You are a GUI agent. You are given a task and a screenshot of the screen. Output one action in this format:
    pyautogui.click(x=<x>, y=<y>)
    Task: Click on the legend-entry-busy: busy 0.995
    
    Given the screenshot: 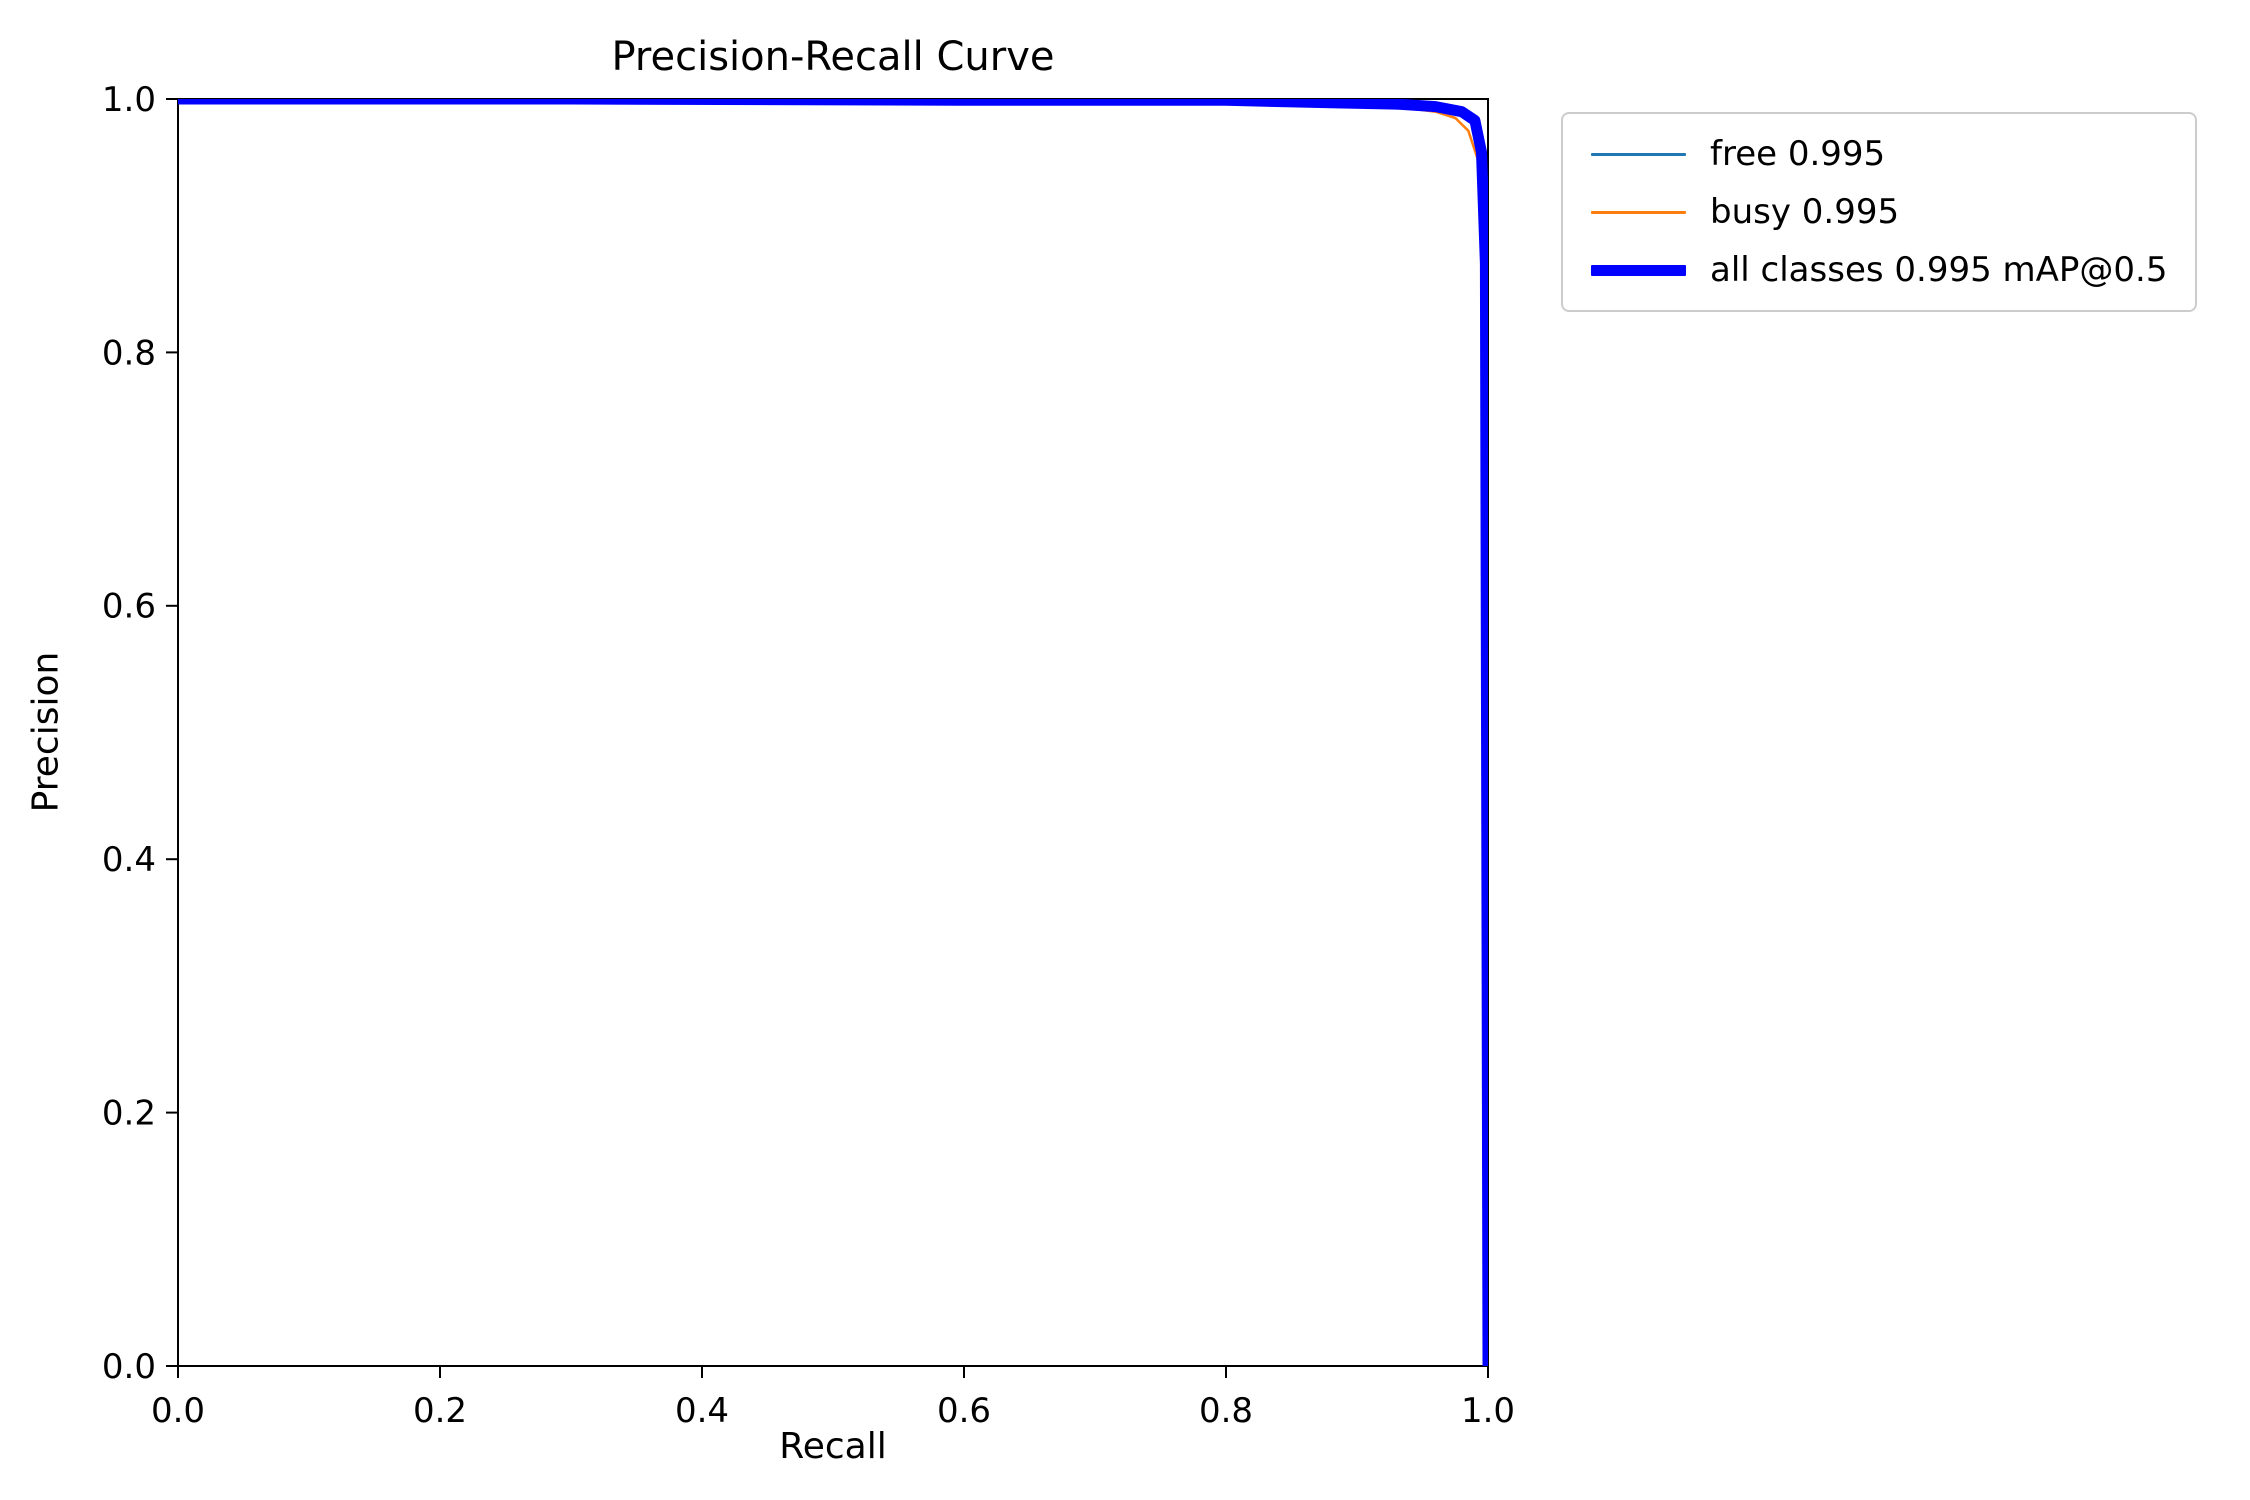 What is the action you would take?
    pyautogui.click(x=1879, y=212)
    